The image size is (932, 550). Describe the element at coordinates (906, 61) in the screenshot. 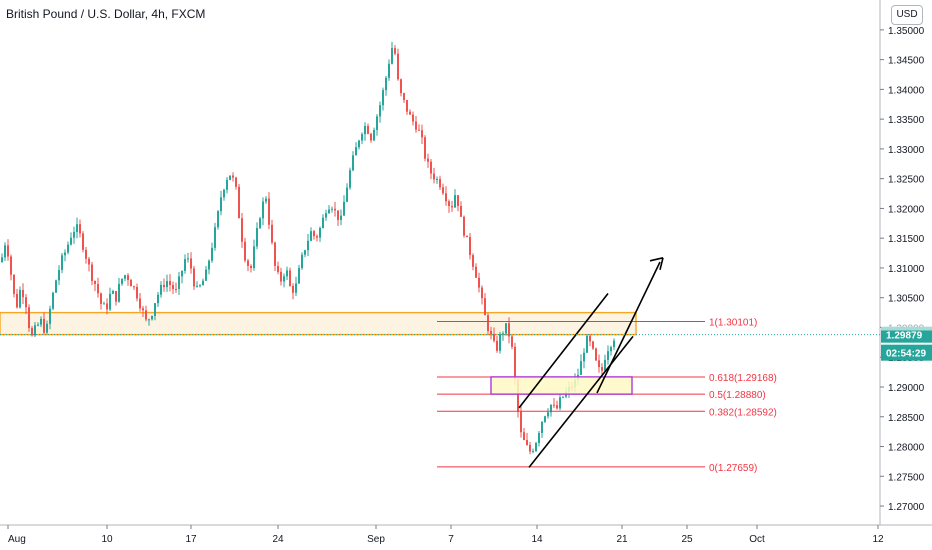

I see `y-tick-label: 1.34500` at that location.